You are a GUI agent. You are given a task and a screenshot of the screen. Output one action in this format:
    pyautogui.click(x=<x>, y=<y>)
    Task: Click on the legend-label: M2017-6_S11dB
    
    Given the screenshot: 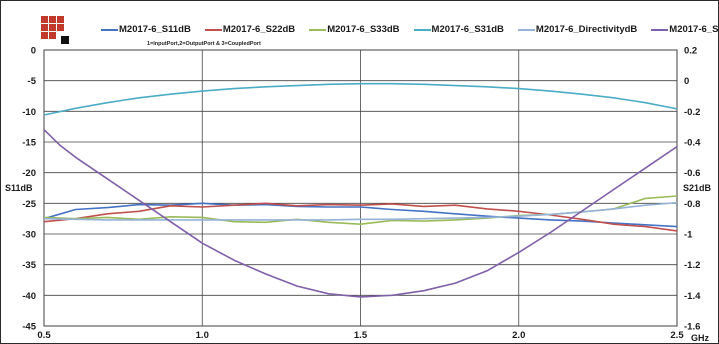 What is the action you would take?
    pyautogui.click(x=155, y=29)
    